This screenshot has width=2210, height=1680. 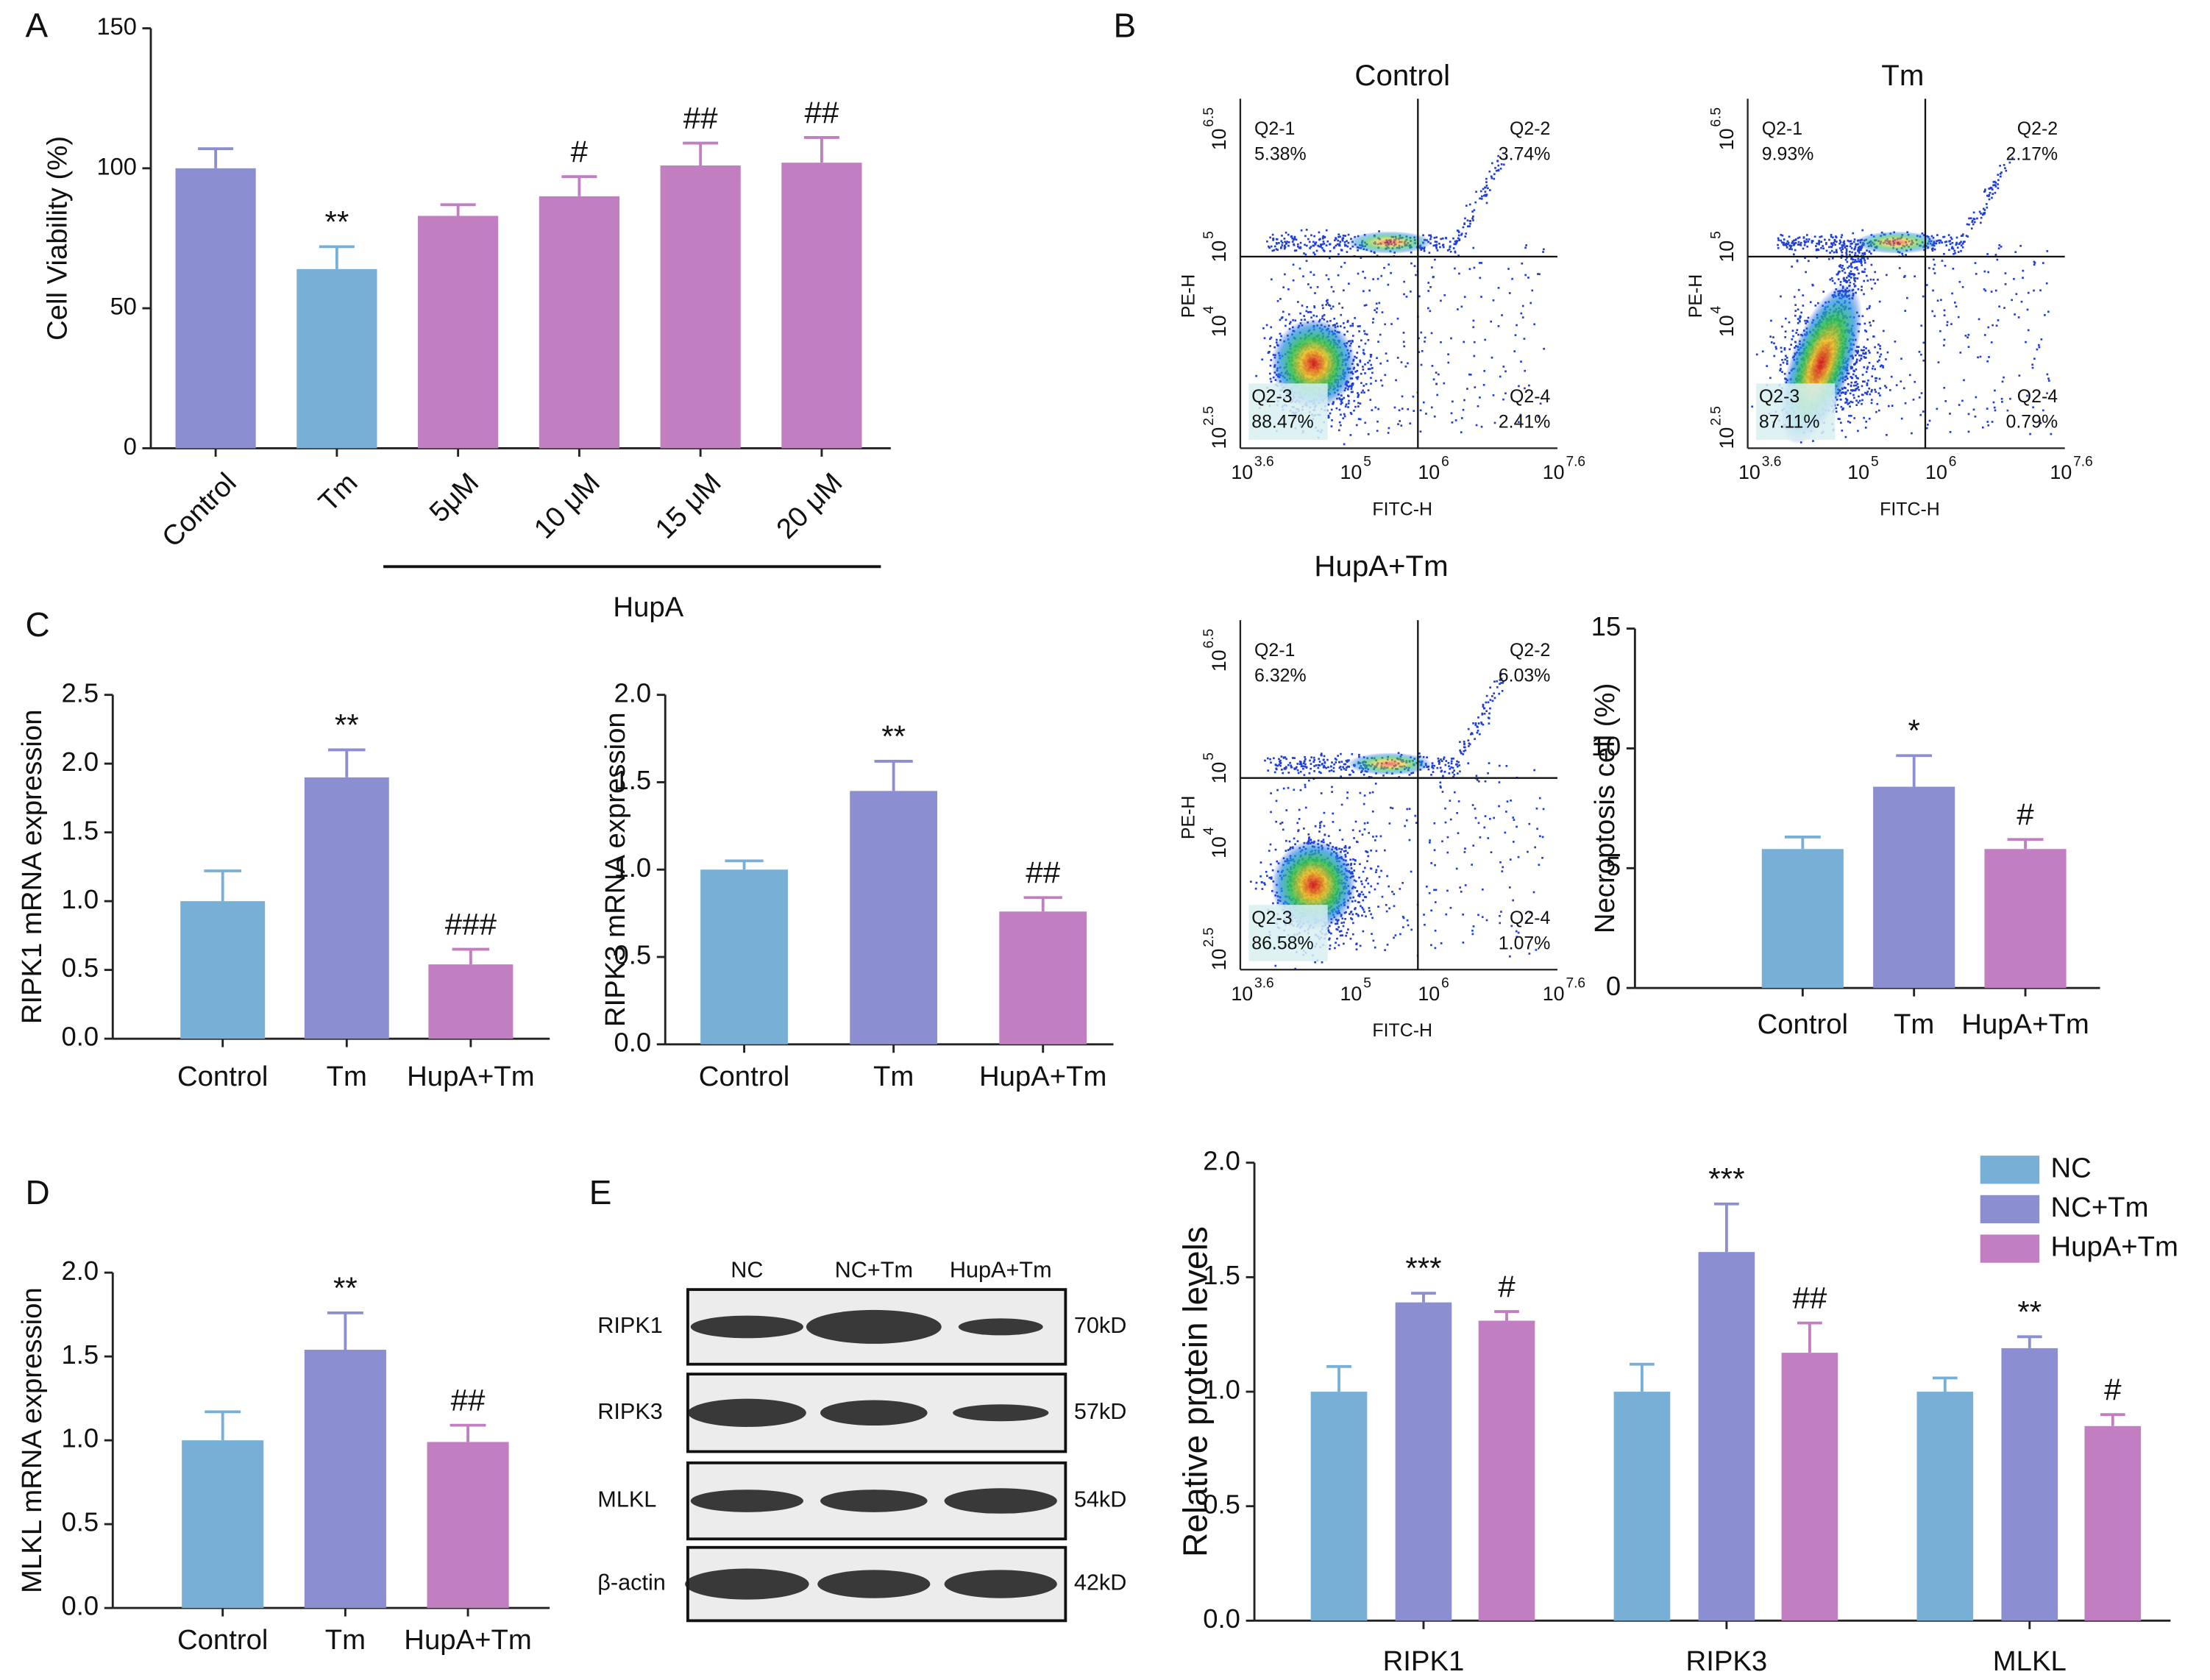 What do you see at coordinates (1717, 416) in the screenshot?
I see `flow-y-tick-exp: 2.5` at bounding box center [1717, 416].